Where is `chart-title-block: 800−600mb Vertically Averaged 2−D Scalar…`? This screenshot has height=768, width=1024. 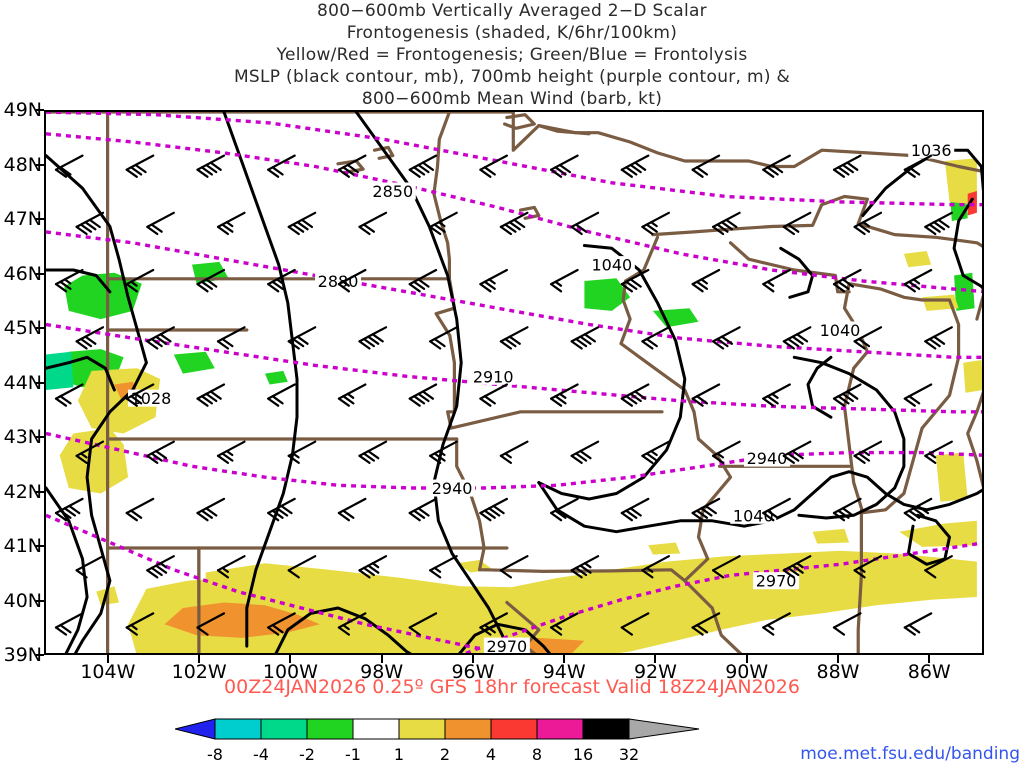
chart-title-block: 800−600mb Vertically Averaged 2−D Scalar… is located at coordinates (512, 55).